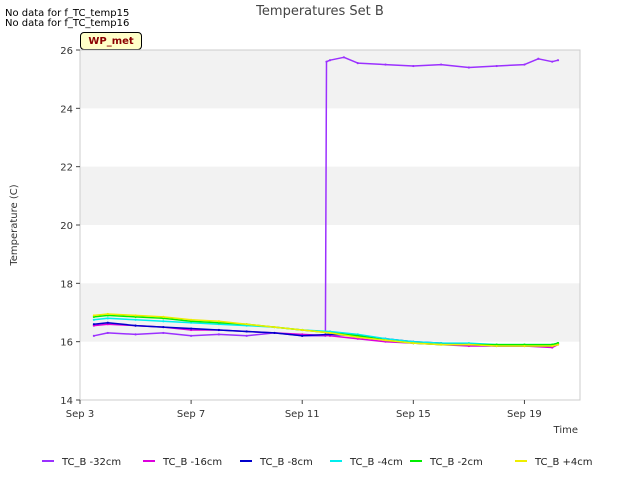 The width and height of the screenshot is (640, 480). Describe the element at coordinates (563, 462) in the screenshot. I see `legend-label: TC_B +4cm` at that location.